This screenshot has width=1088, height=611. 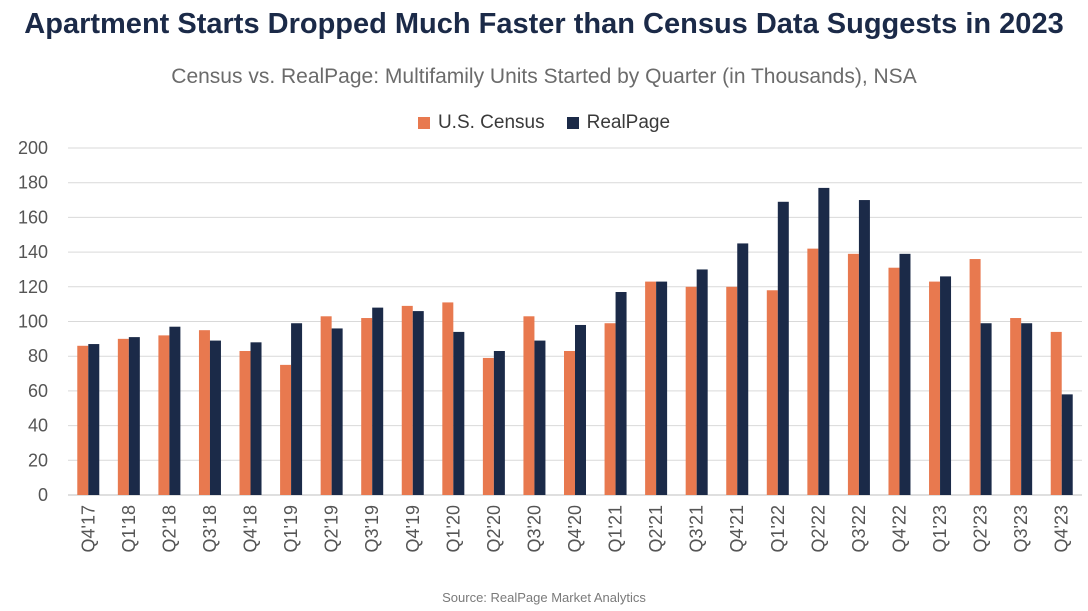 I want to click on x-tick-label: Q3'22, so click(x=859, y=528).